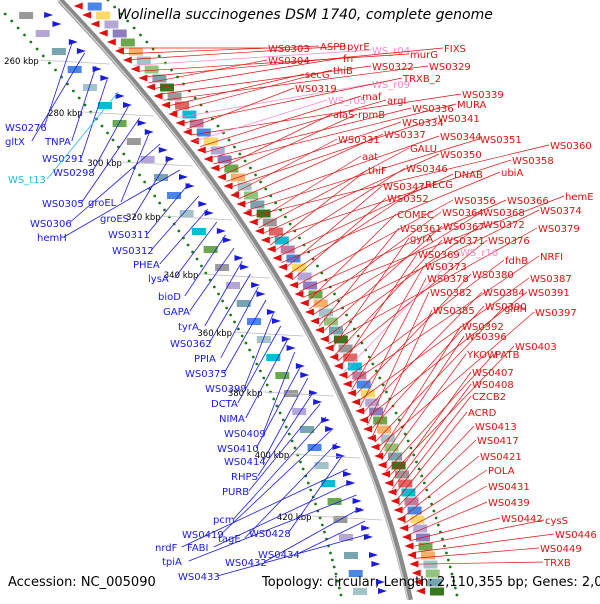  I want to click on forward-gene-label: lysA, so click(158, 279).